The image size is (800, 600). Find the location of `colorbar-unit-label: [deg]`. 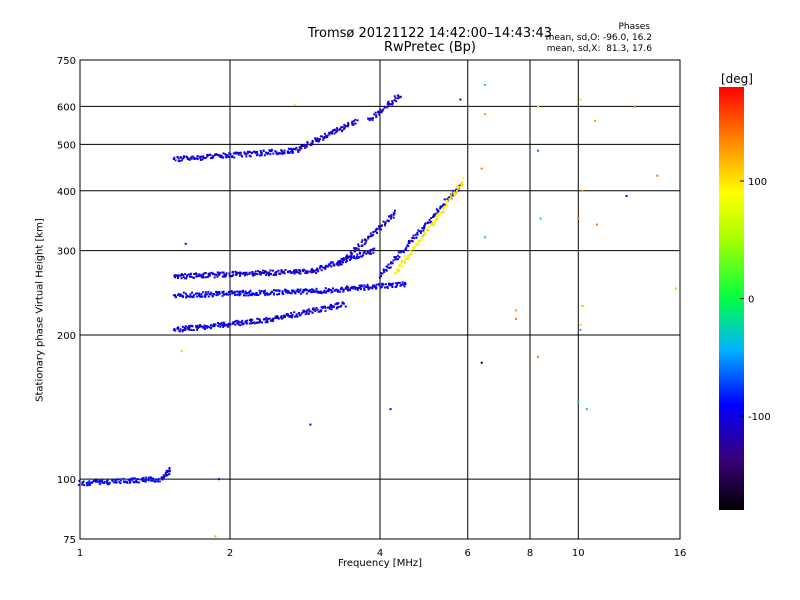

colorbar-unit-label: [deg] is located at coordinates (737, 79).